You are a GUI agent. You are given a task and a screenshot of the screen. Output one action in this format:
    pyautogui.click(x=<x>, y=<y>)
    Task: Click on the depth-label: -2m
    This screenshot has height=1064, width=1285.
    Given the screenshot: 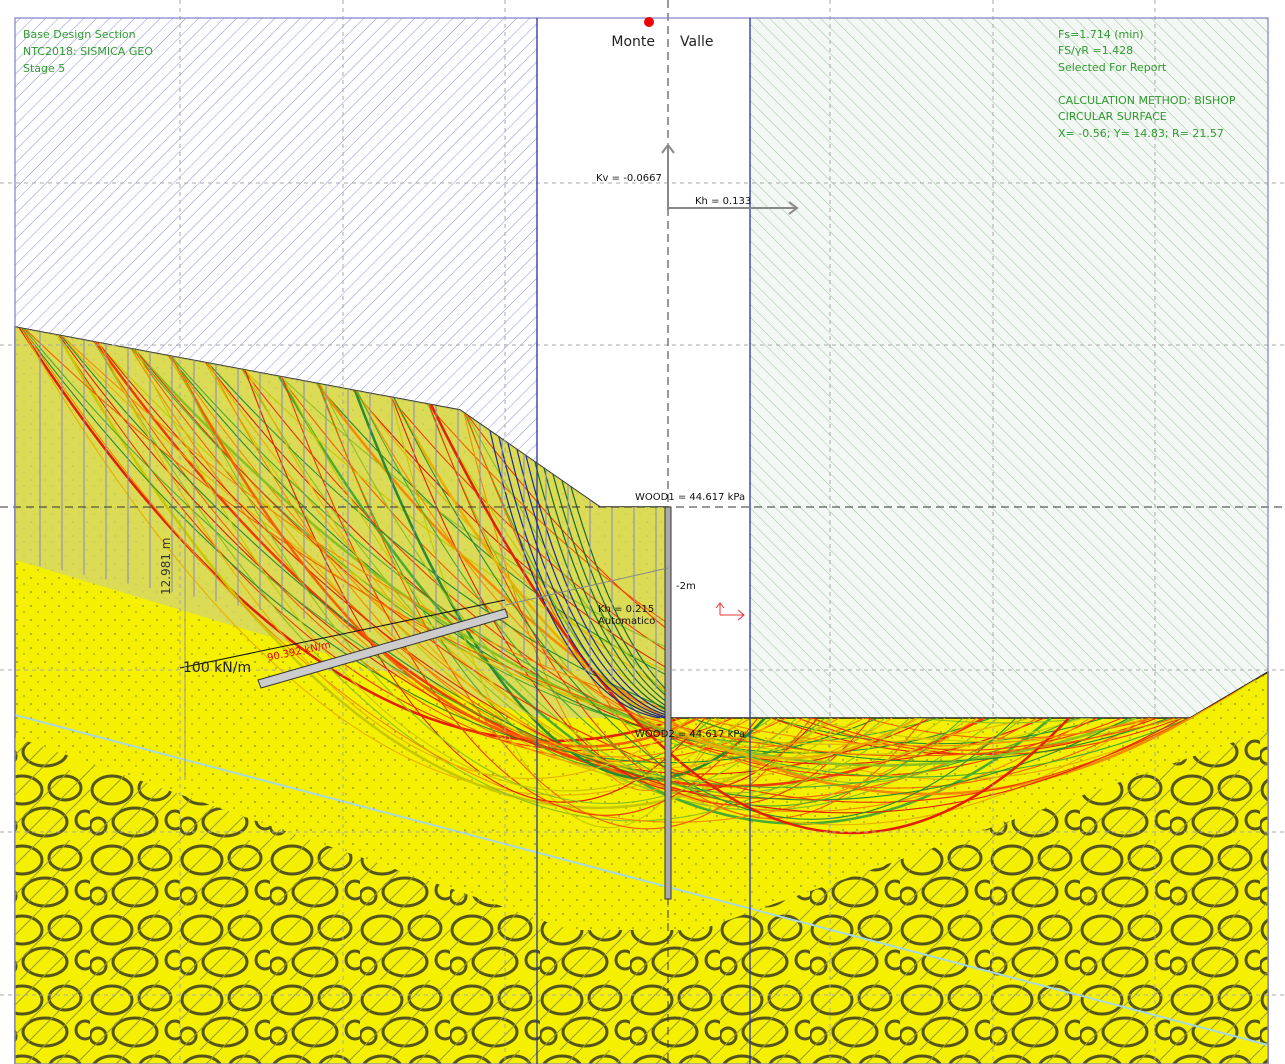 What is the action you would take?
    pyautogui.click(x=686, y=586)
    